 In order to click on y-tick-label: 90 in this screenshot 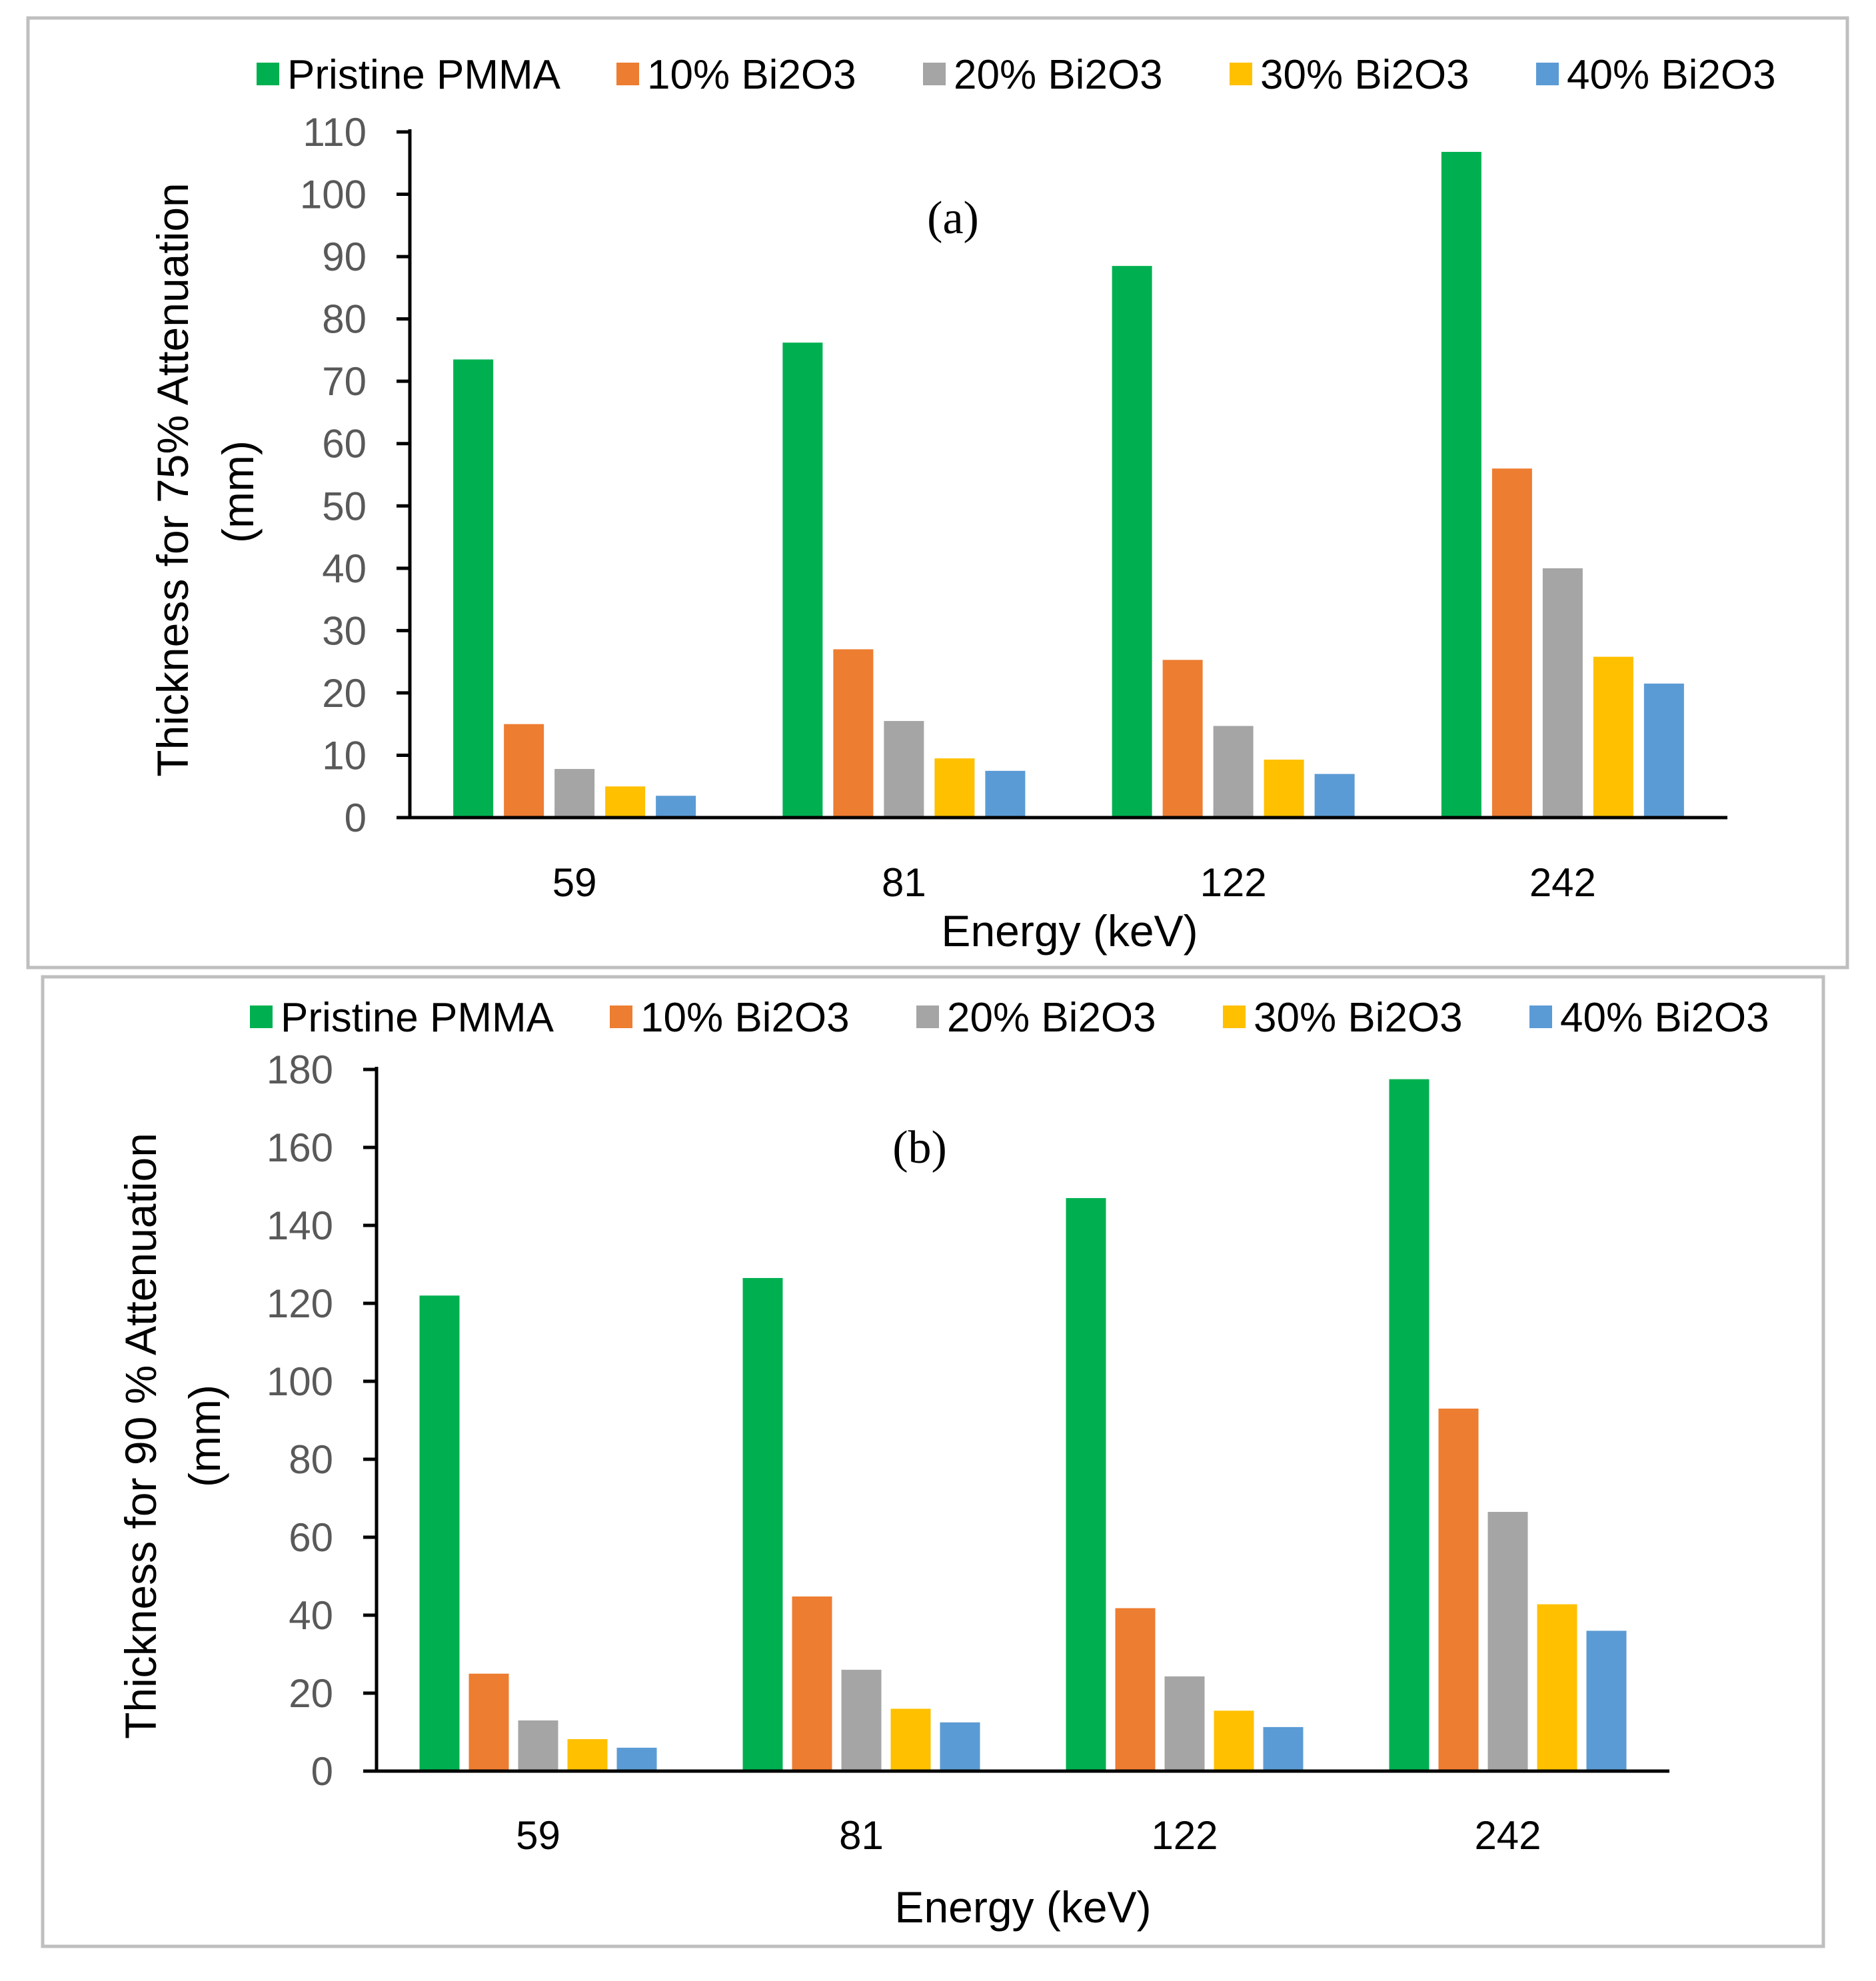, I will do `click(345, 257)`.